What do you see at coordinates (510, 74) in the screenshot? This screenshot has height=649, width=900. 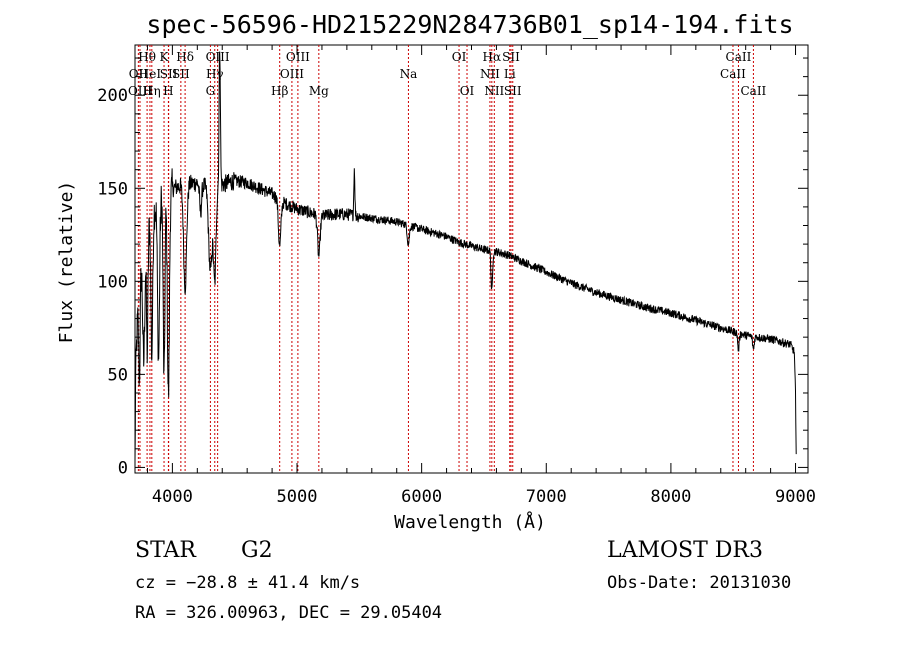 I see `line-label: Li` at bounding box center [510, 74].